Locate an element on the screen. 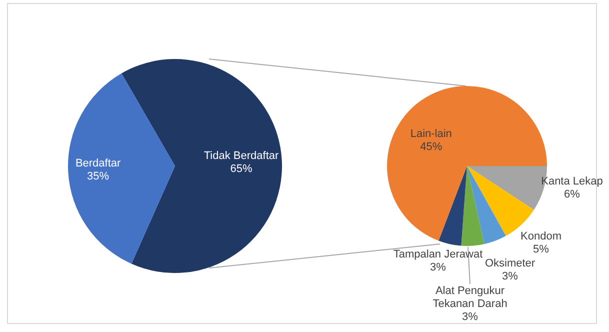  data-label: 65% is located at coordinates (241, 169).